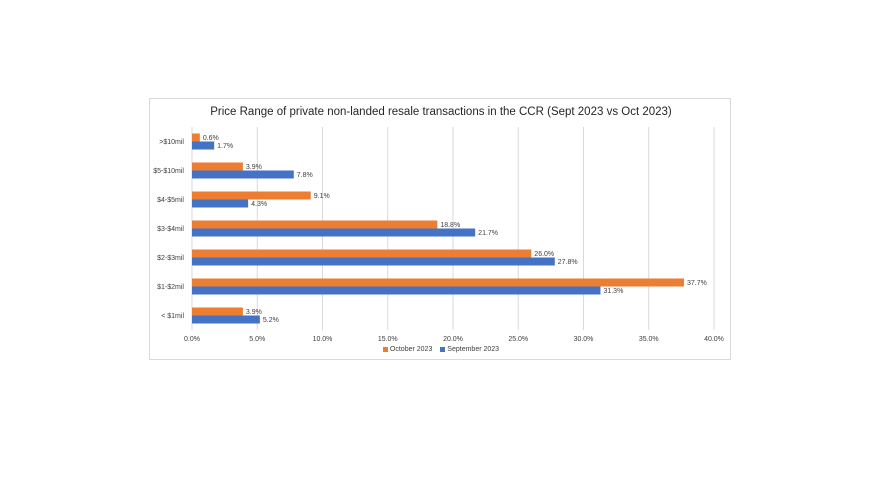 The height and width of the screenshot is (489, 870). Describe the element at coordinates (211, 138) in the screenshot. I see `data-label: 0.6%` at that location.